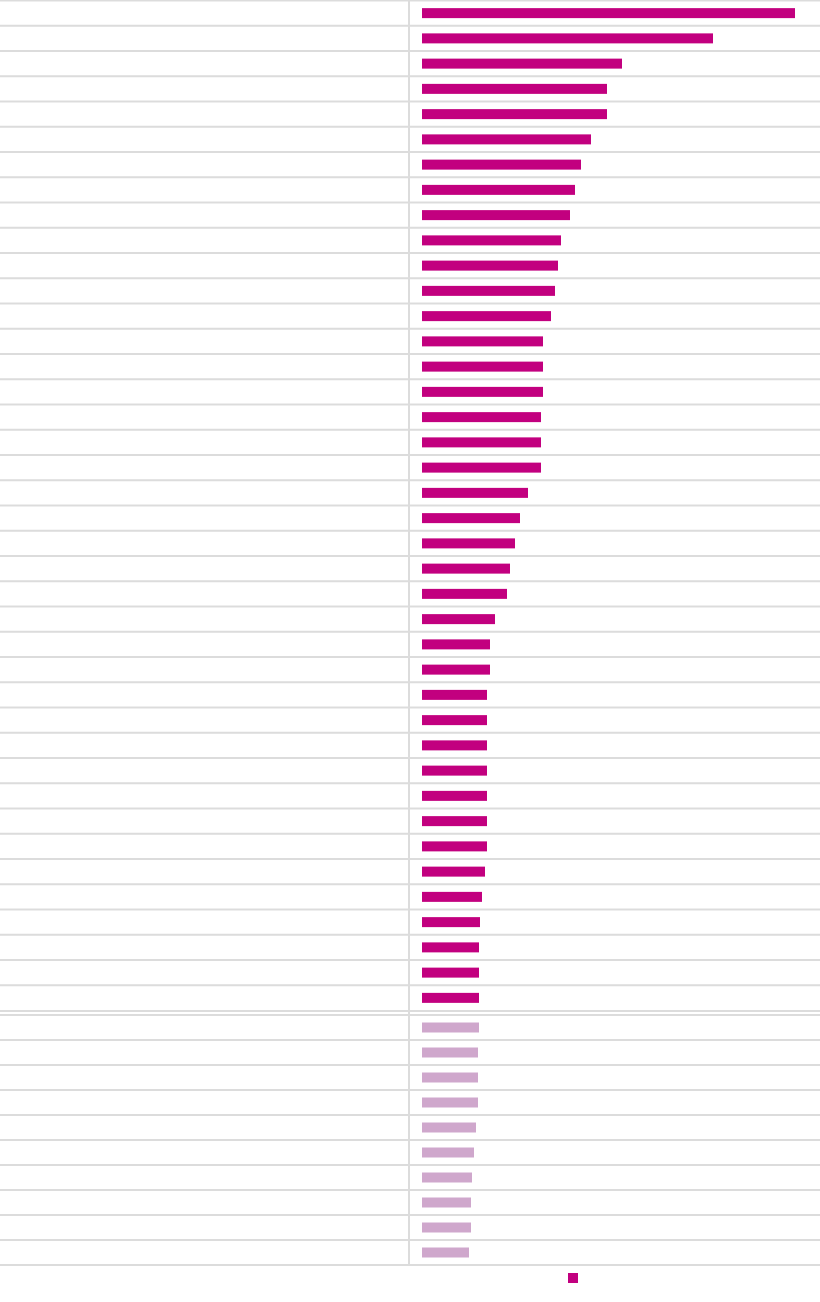 This screenshot has width=820, height=1302. Describe the element at coordinates (573, 1278) in the screenshot. I see `legend-marker` at that location.